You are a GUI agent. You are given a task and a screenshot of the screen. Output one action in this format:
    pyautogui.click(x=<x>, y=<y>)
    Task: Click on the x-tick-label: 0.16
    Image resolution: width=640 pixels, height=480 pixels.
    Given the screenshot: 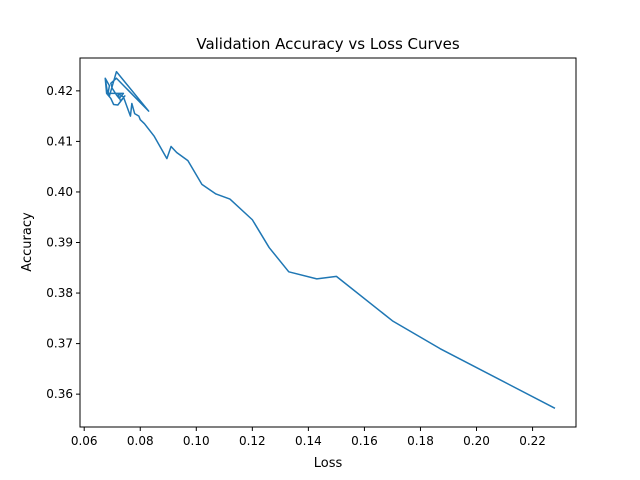 What is the action you would take?
    pyautogui.click(x=364, y=441)
    